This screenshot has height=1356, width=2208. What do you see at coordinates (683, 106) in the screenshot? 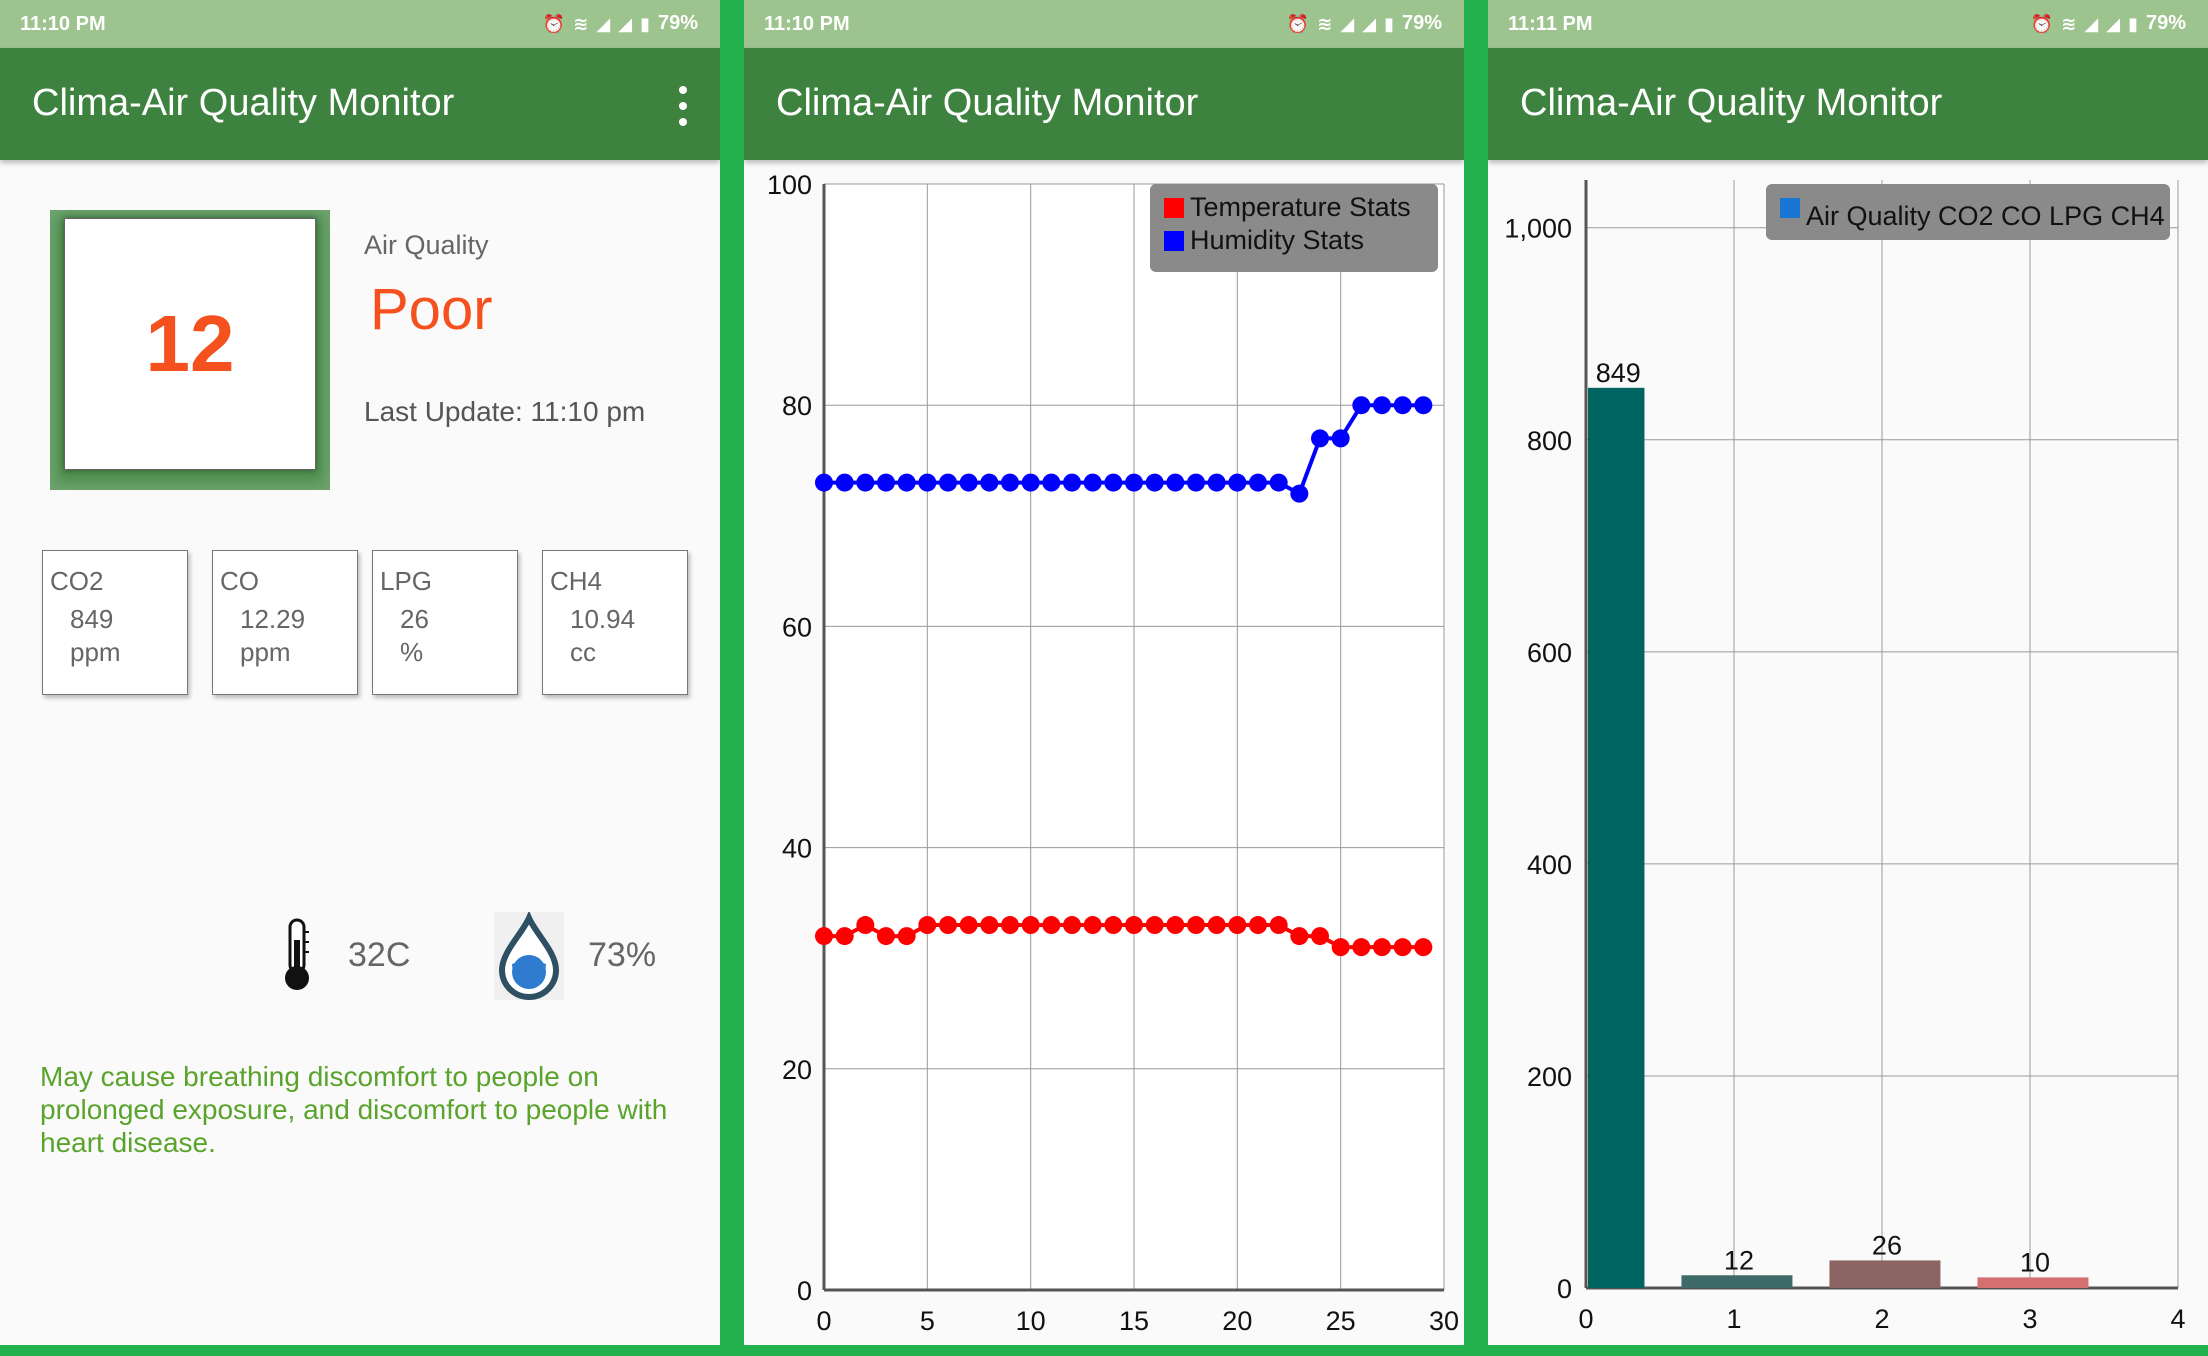
I see `overflow-menu-icon` at bounding box center [683, 106].